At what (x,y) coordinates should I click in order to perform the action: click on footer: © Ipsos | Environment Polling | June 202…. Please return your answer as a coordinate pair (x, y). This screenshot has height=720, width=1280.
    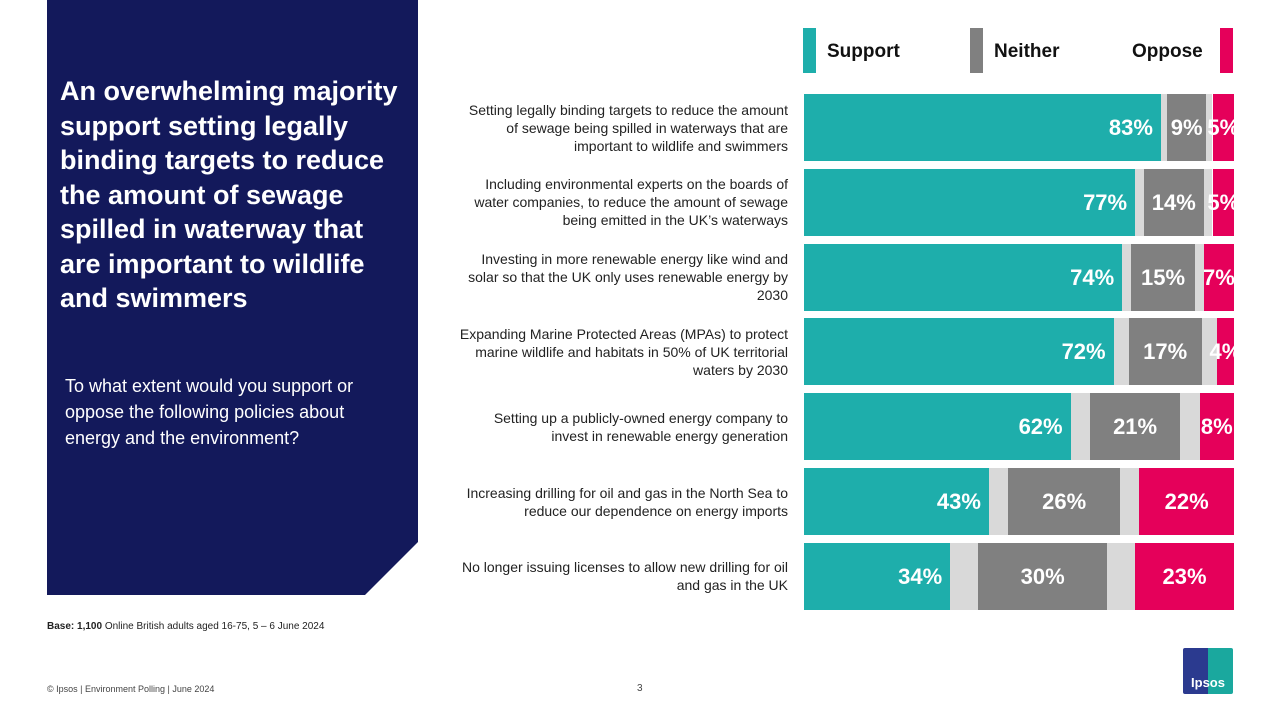
    Looking at the image, I should click on (131, 689).